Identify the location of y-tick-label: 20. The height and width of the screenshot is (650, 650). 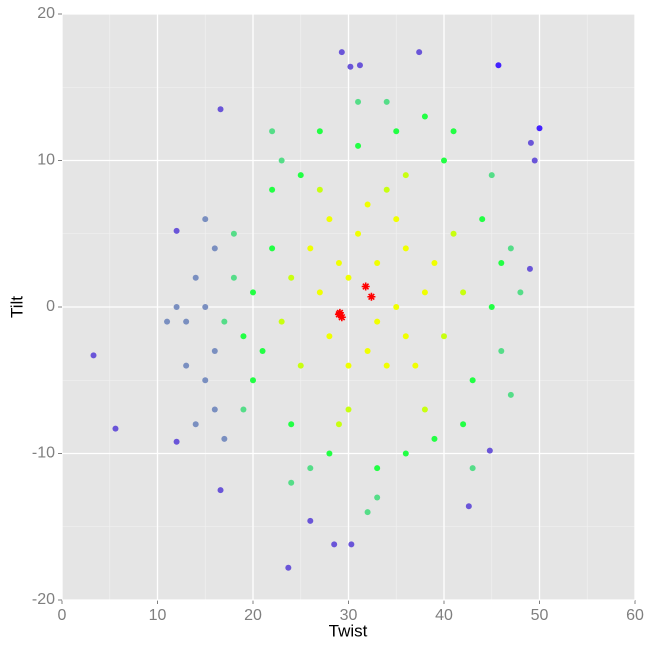
(46, 13).